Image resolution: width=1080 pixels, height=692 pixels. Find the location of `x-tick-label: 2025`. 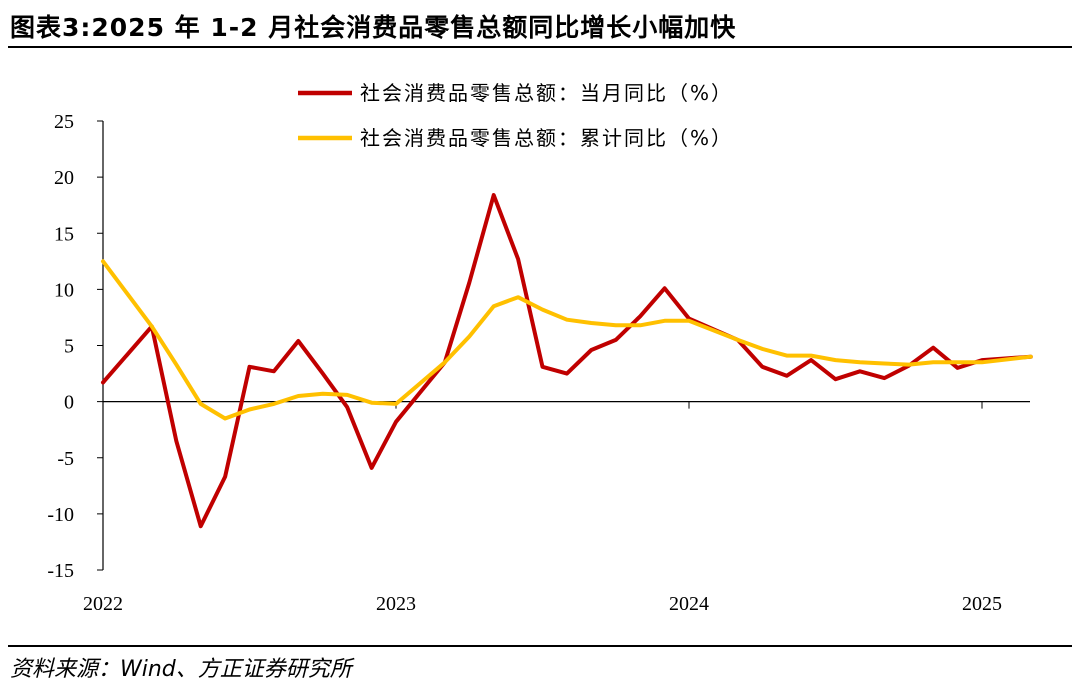

x-tick-label: 2025 is located at coordinates (982, 604).